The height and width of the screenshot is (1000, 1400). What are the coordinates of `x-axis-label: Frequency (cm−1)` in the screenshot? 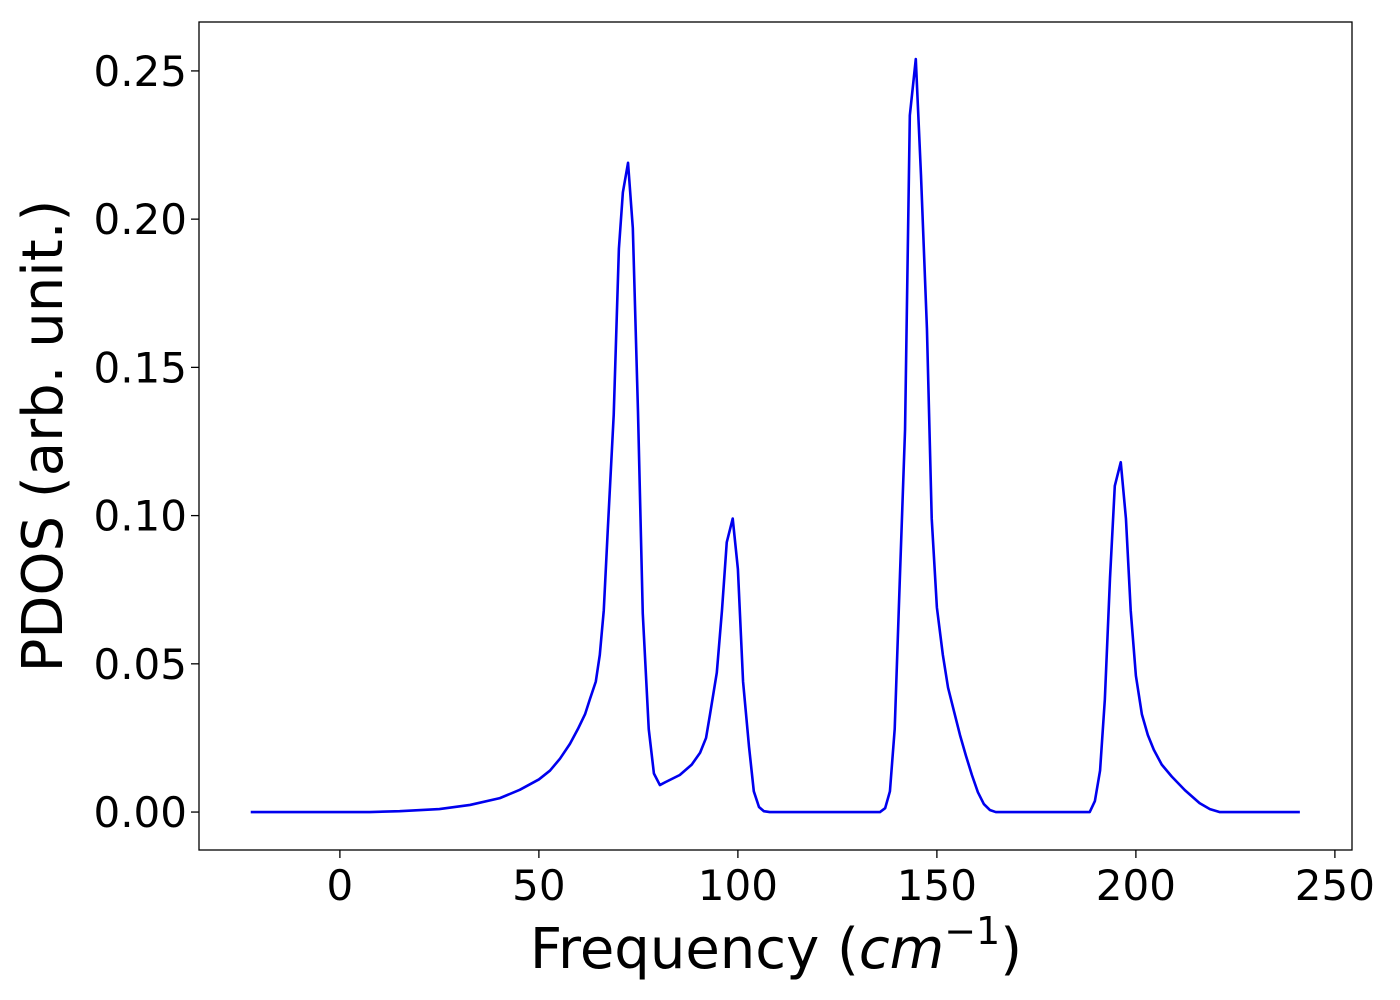 It's located at (776, 945).